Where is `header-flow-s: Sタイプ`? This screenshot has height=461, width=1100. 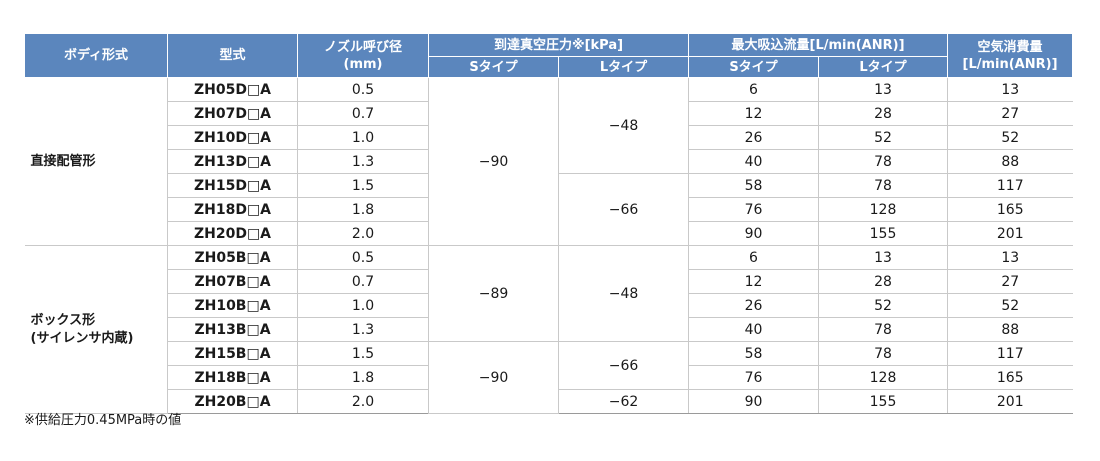
header-flow-s: Sタイプ is located at coordinates (753, 67).